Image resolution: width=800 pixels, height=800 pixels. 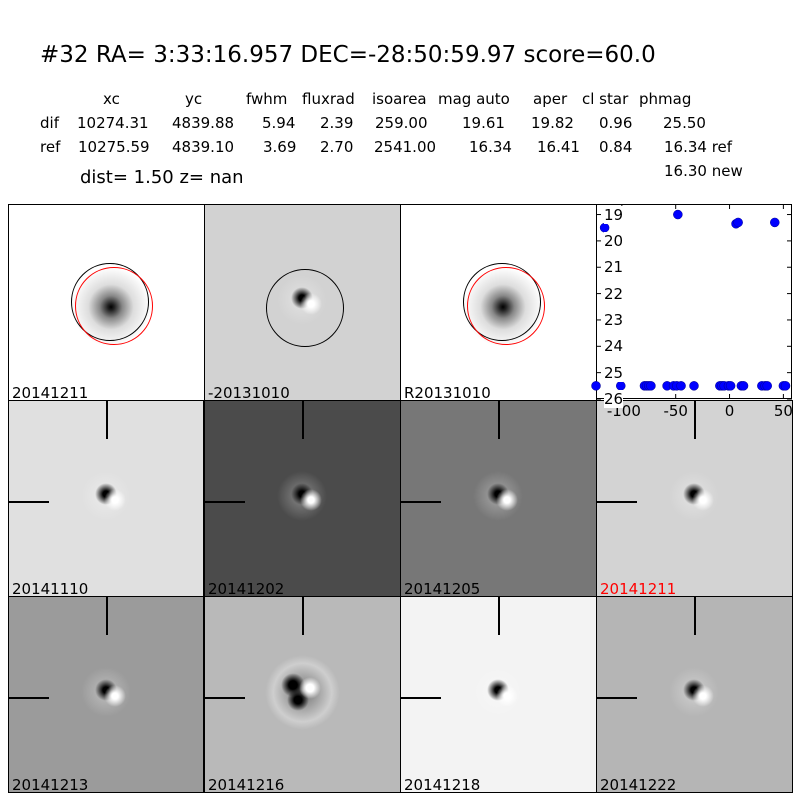 What do you see at coordinates (280, 147) in the screenshot?
I see `cell-value: 3.69` at bounding box center [280, 147].